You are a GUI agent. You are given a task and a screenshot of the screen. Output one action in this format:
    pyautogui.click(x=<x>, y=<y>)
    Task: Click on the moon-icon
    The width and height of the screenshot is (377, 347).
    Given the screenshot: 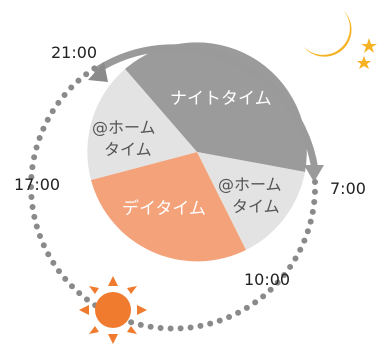 What is the action you would take?
    pyautogui.click(x=327, y=33)
    